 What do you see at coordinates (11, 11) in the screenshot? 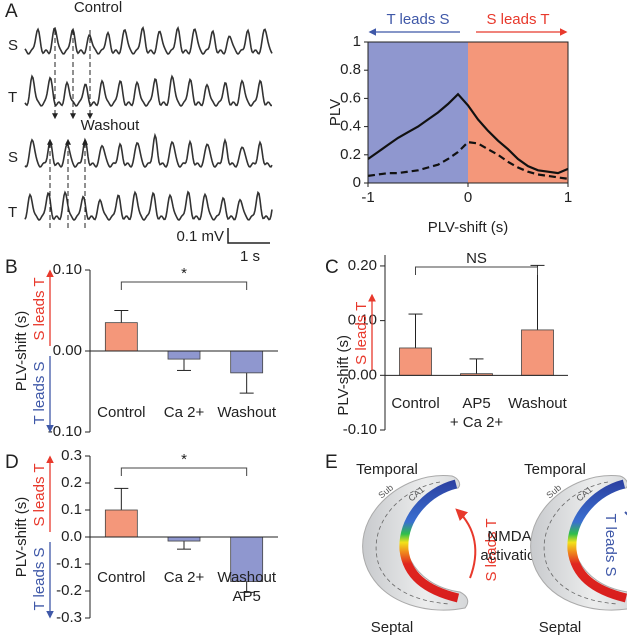
I see `panel-label: A` at bounding box center [11, 11].